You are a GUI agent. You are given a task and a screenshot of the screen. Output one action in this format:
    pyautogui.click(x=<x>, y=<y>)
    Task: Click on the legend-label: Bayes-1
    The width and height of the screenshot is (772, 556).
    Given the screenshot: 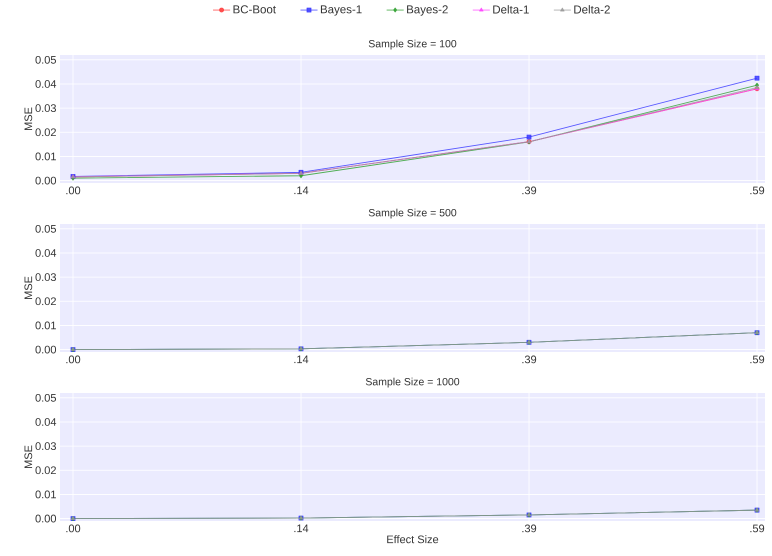 What is the action you would take?
    pyautogui.click(x=341, y=10)
    